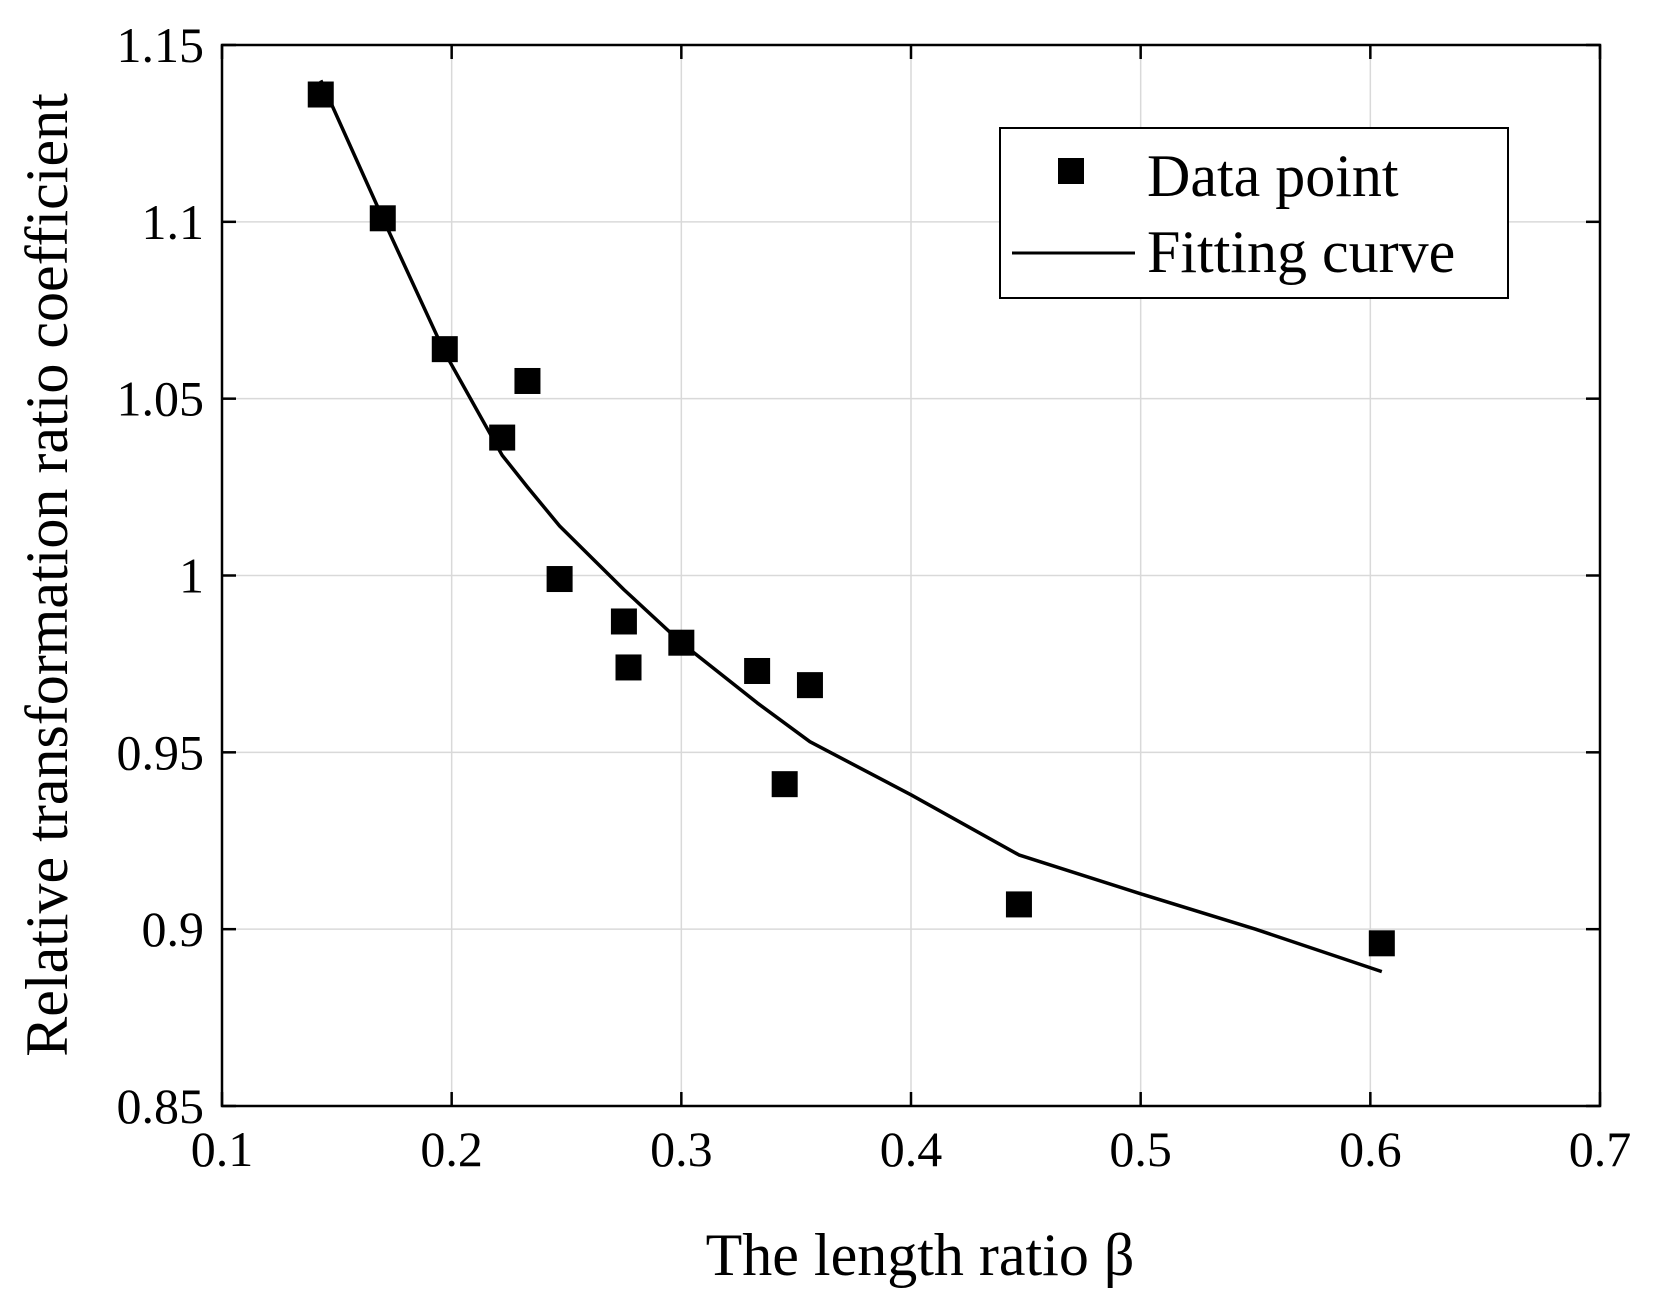 This screenshot has height=1299, width=1655. What do you see at coordinates (1301, 252) in the screenshot?
I see `legend-fitting-curve-label: Fitting curve` at bounding box center [1301, 252].